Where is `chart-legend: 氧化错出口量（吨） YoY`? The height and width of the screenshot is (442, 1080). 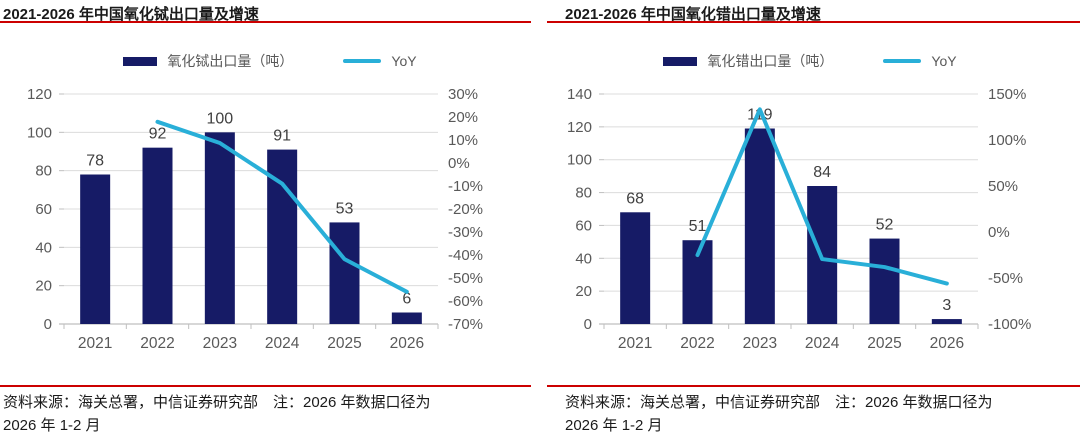 chart-legend: 氧化错出口量（吨） YoY is located at coordinates (810, 61).